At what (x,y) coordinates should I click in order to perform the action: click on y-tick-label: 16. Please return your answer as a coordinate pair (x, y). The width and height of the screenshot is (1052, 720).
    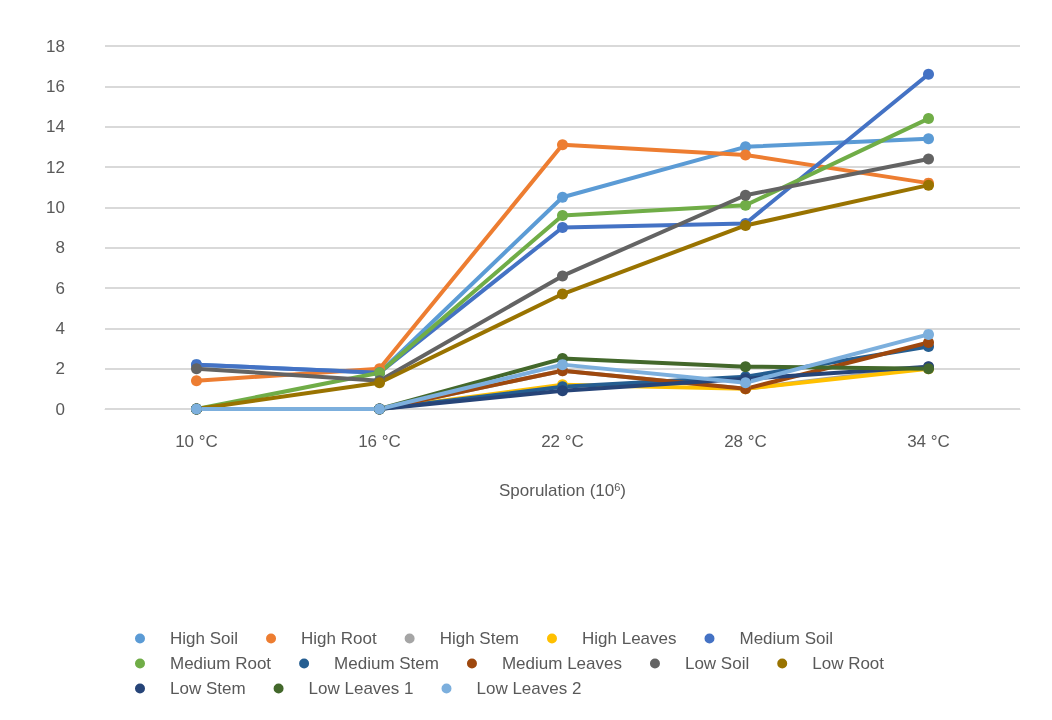
    Looking at the image, I should click on (55, 86).